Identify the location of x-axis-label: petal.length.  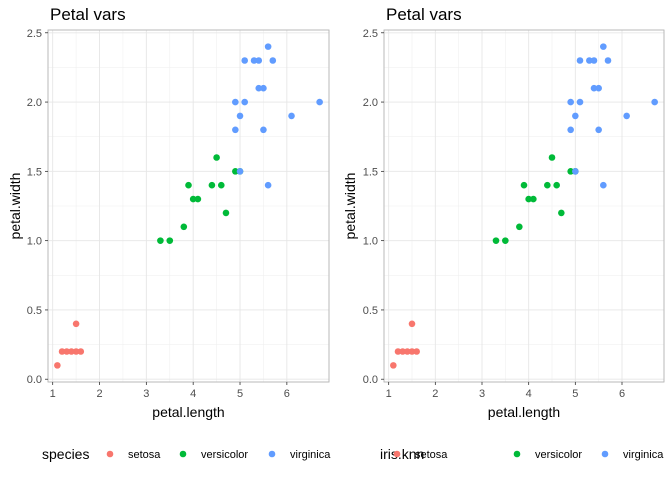
(524, 412).